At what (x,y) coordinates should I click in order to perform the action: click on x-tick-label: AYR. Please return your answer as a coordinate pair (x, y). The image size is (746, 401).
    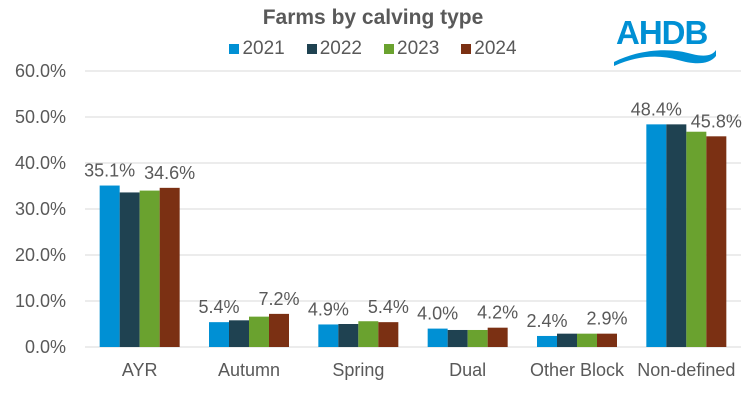
    Looking at the image, I should click on (140, 370).